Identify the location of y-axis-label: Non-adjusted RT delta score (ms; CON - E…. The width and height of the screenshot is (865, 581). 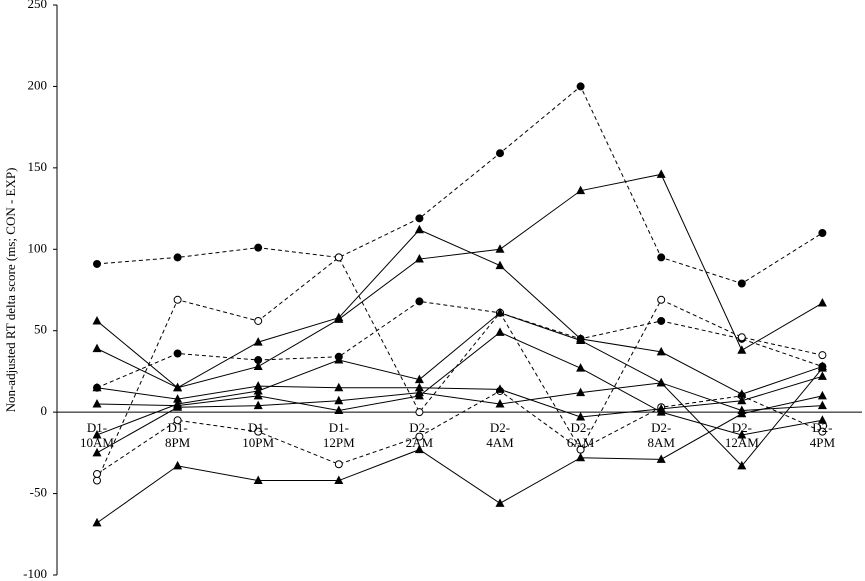
(10, 290).